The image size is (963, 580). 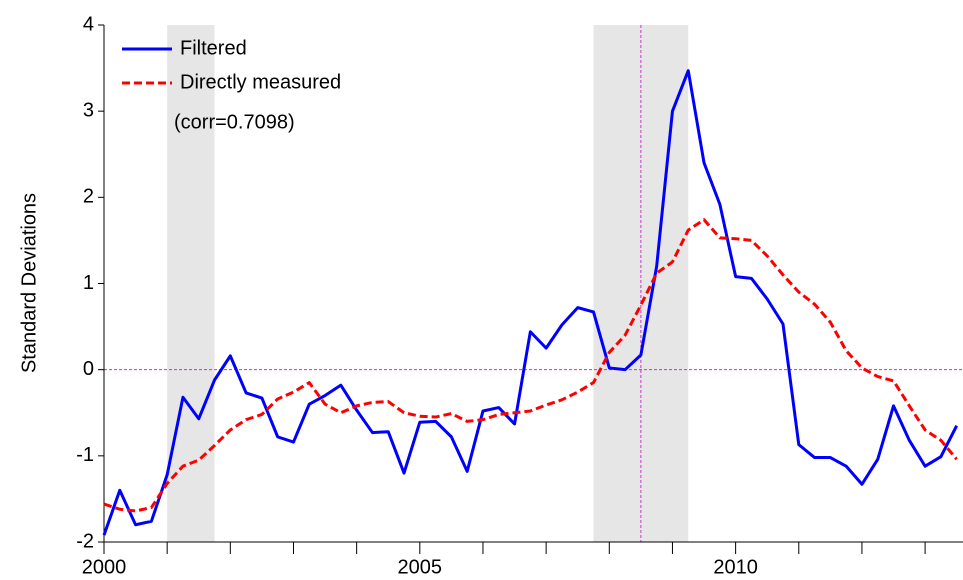 What do you see at coordinates (85, 541) in the screenshot?
I see `y-tick-label: -2` at bounding box center [85, 541].